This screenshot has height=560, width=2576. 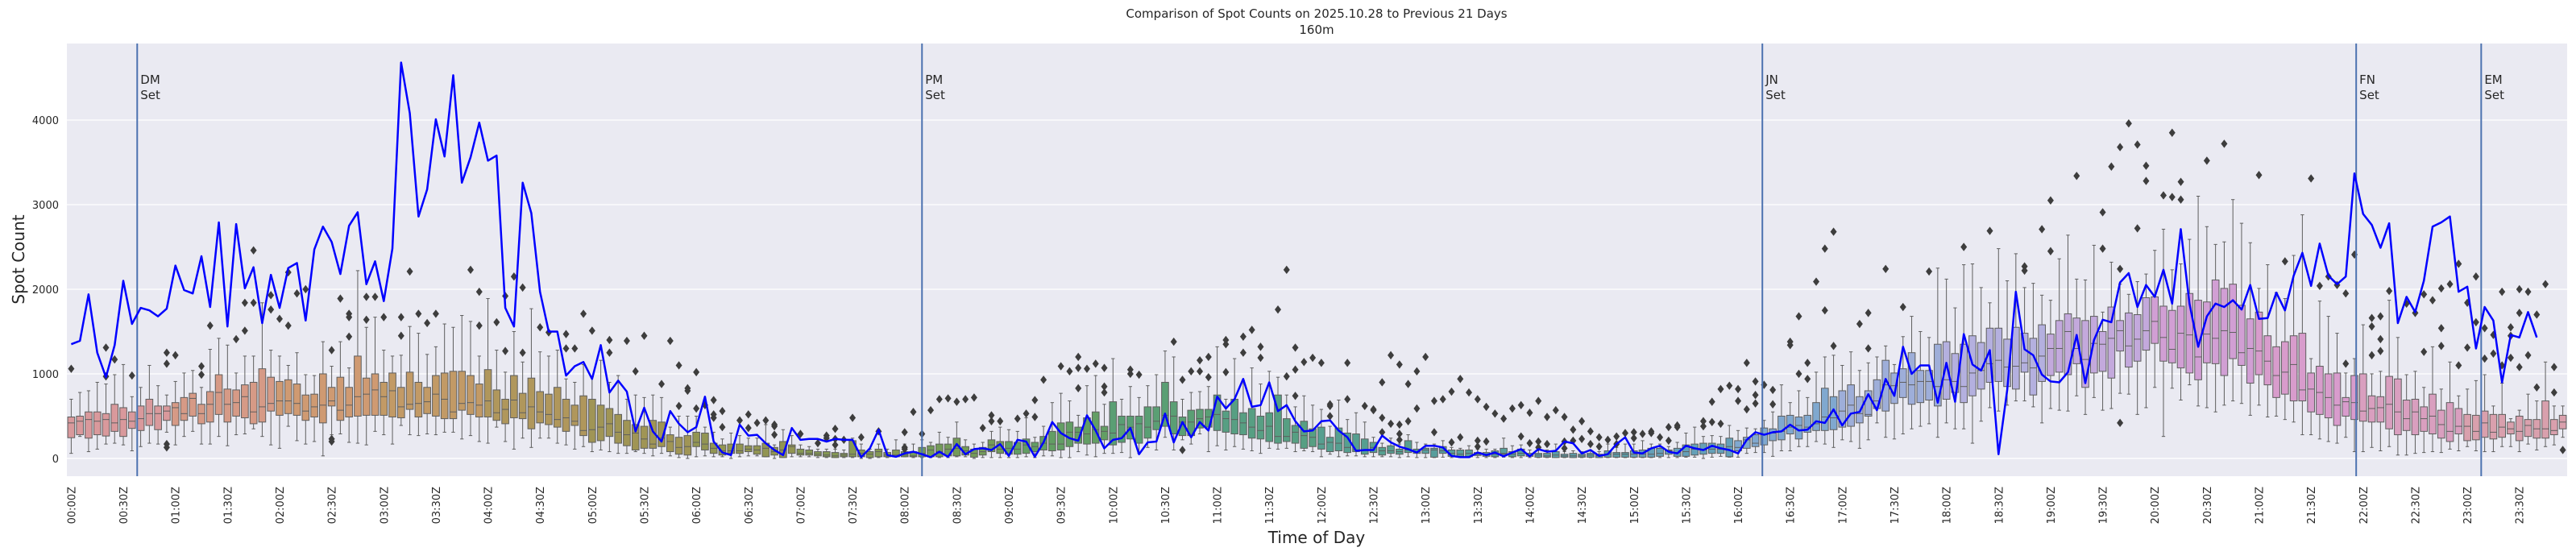 I want to click on x-tick-label: 04:30Z, so click(x=541, y=505).